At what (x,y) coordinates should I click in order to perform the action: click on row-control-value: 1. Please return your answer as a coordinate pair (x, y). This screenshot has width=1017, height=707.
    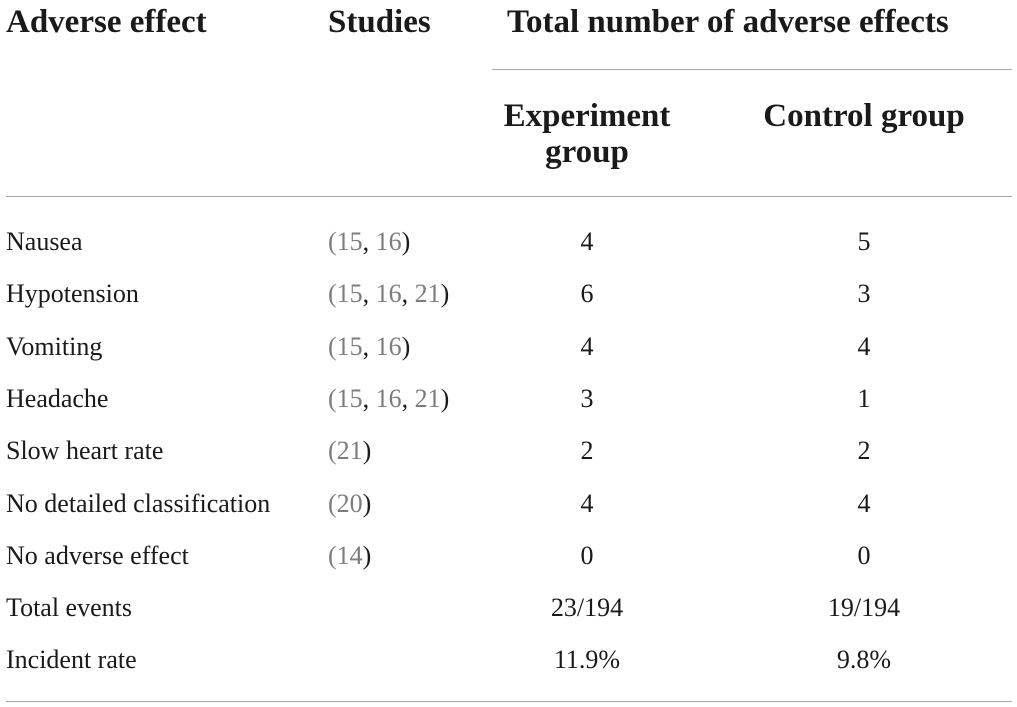
    Looking at the image, I should click on (864, 398).